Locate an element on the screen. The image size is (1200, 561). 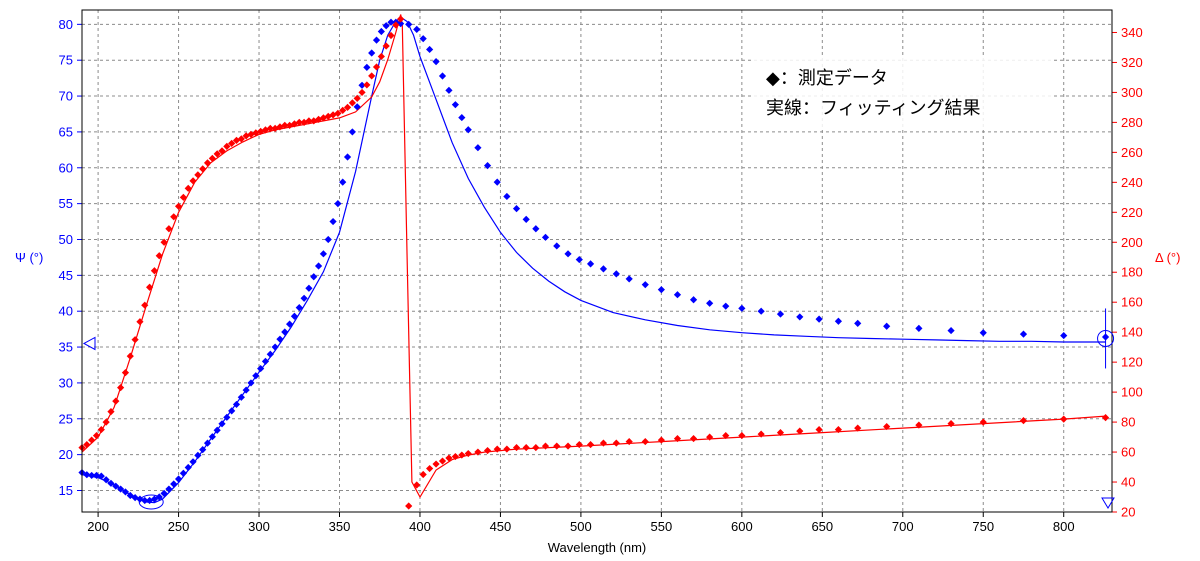
y-left-tick-label: 45 is located at coordinates (66, 275).